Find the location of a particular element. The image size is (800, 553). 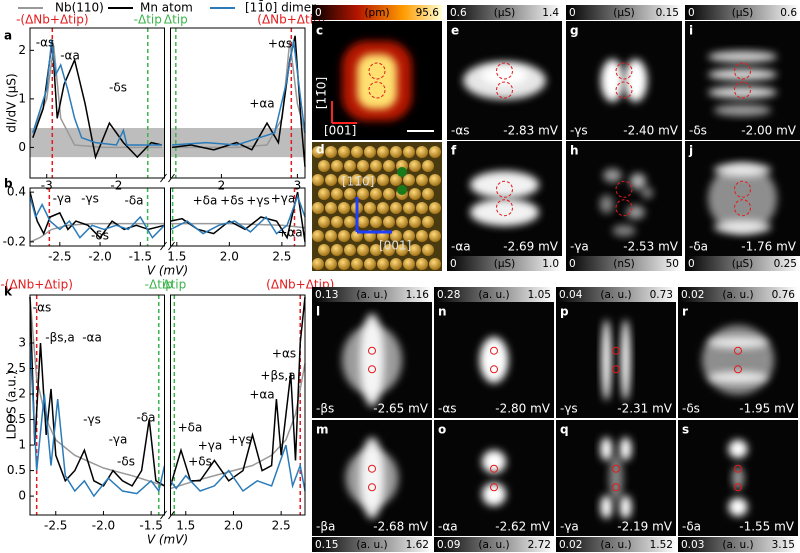

y-tick-label: 1.5 is located at coordinates (16, 419).